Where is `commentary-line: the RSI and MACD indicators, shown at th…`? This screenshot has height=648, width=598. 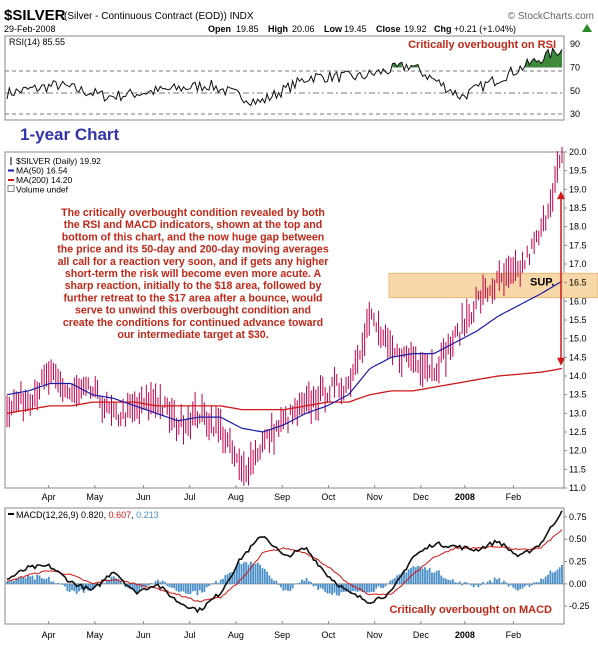
commentary-line: the RSI and MACD indicators, shown at th… is located at coordinates (193, 225).